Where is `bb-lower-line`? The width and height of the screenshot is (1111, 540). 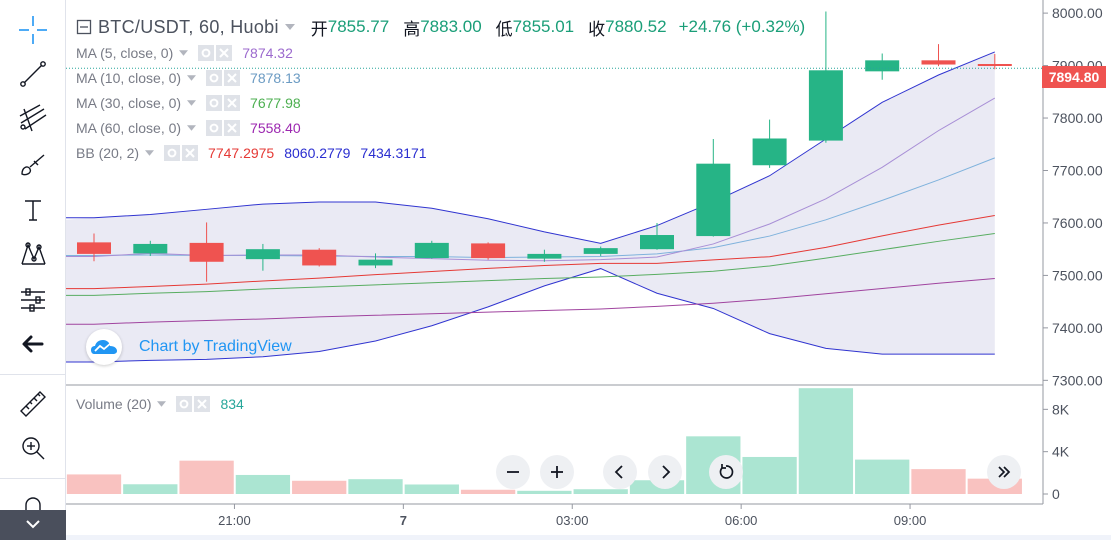 bb-lower-line is located at coordinates (530, 315).